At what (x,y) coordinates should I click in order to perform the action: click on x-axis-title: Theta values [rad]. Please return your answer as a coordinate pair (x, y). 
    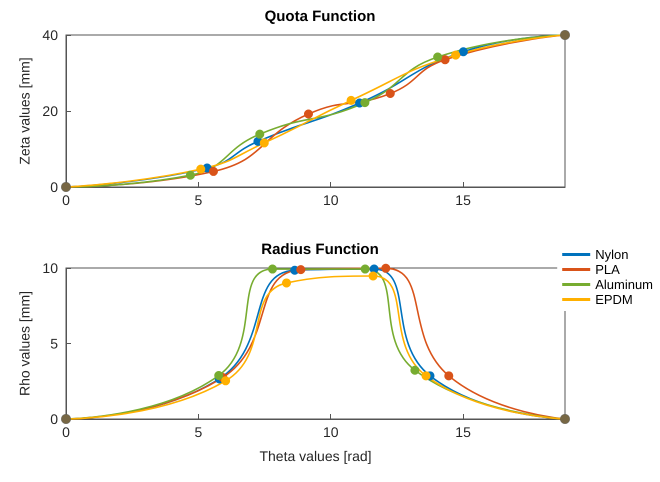
    Looking at the image, I should click on (315, 456).